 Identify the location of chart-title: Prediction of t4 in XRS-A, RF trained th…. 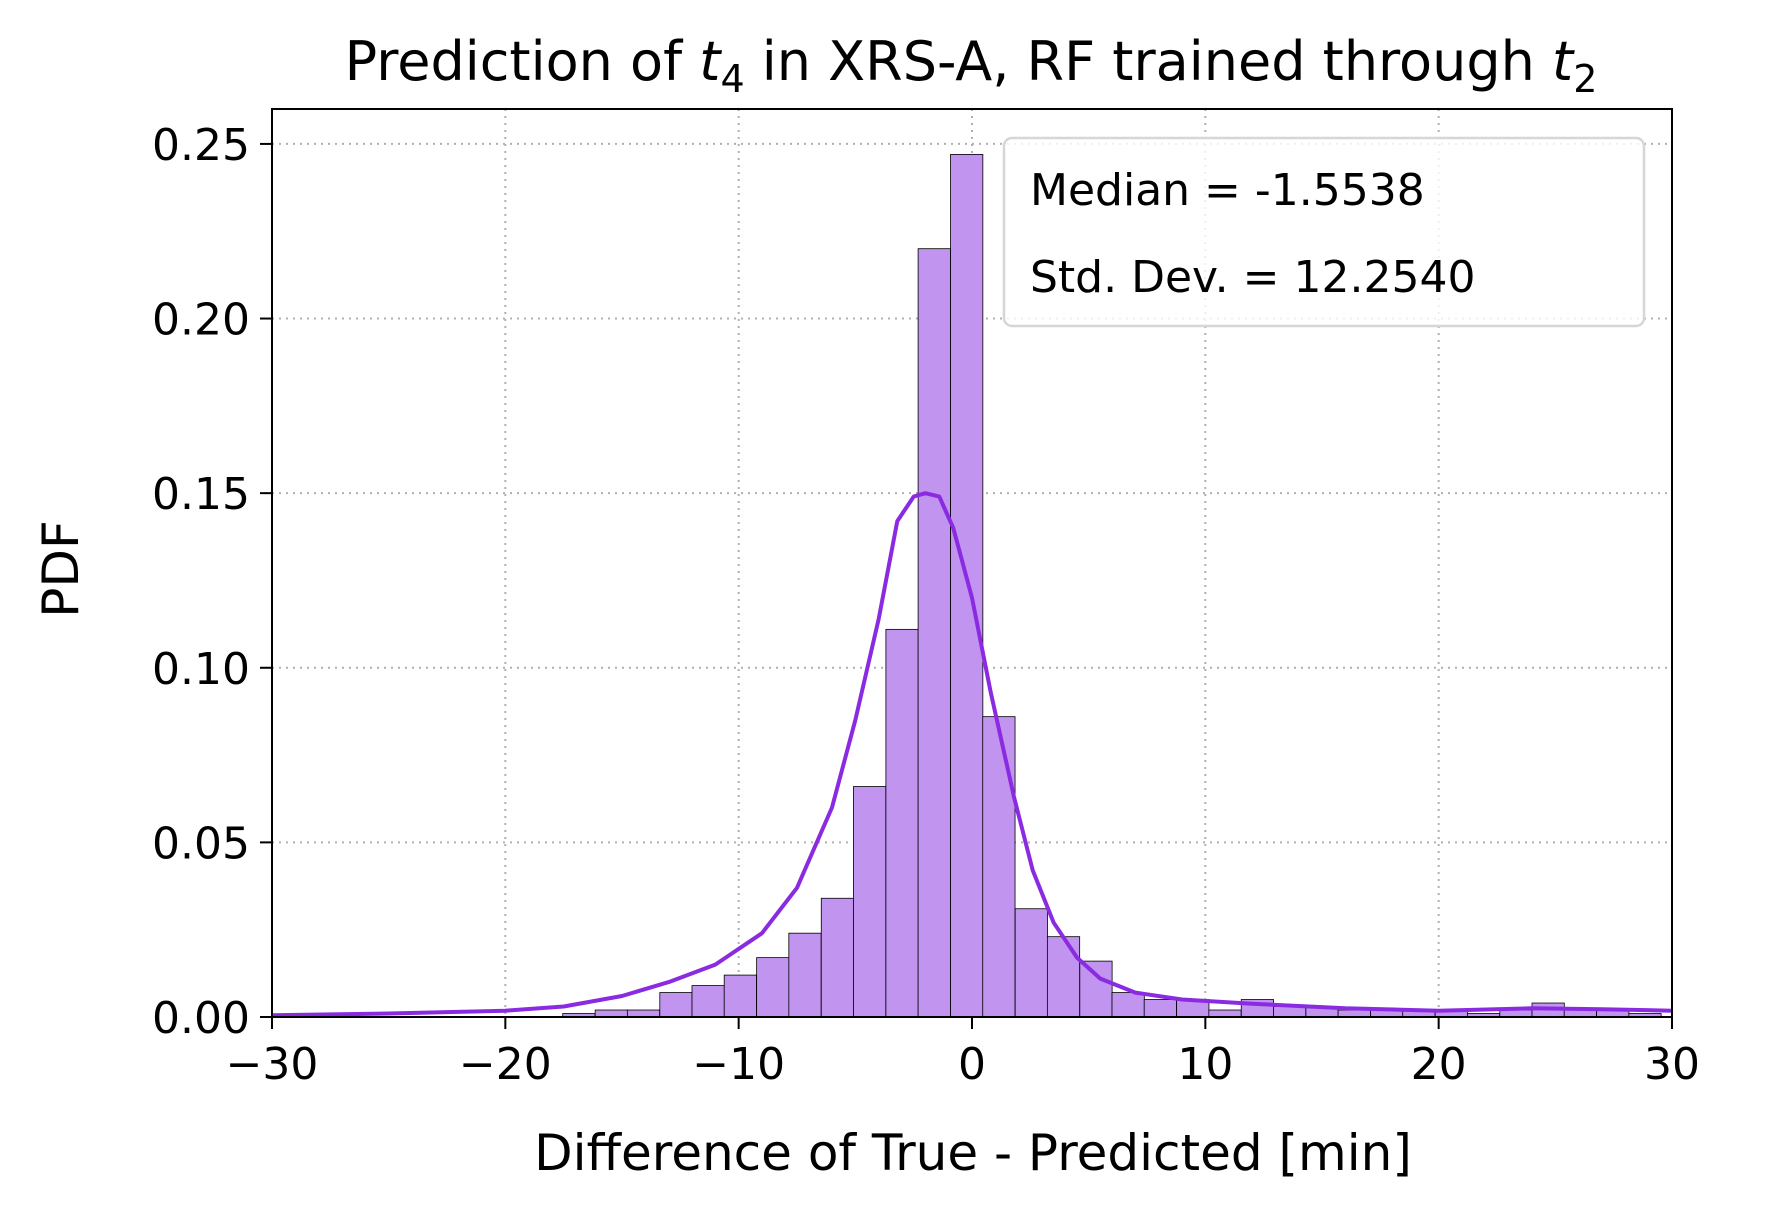
(971, 65).